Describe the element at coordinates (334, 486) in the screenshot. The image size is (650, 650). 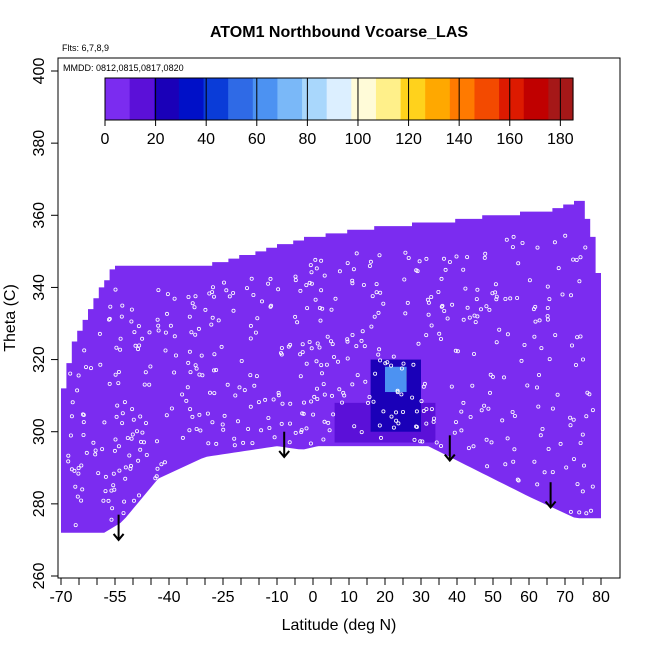
I see `flight-arrows` at that location.